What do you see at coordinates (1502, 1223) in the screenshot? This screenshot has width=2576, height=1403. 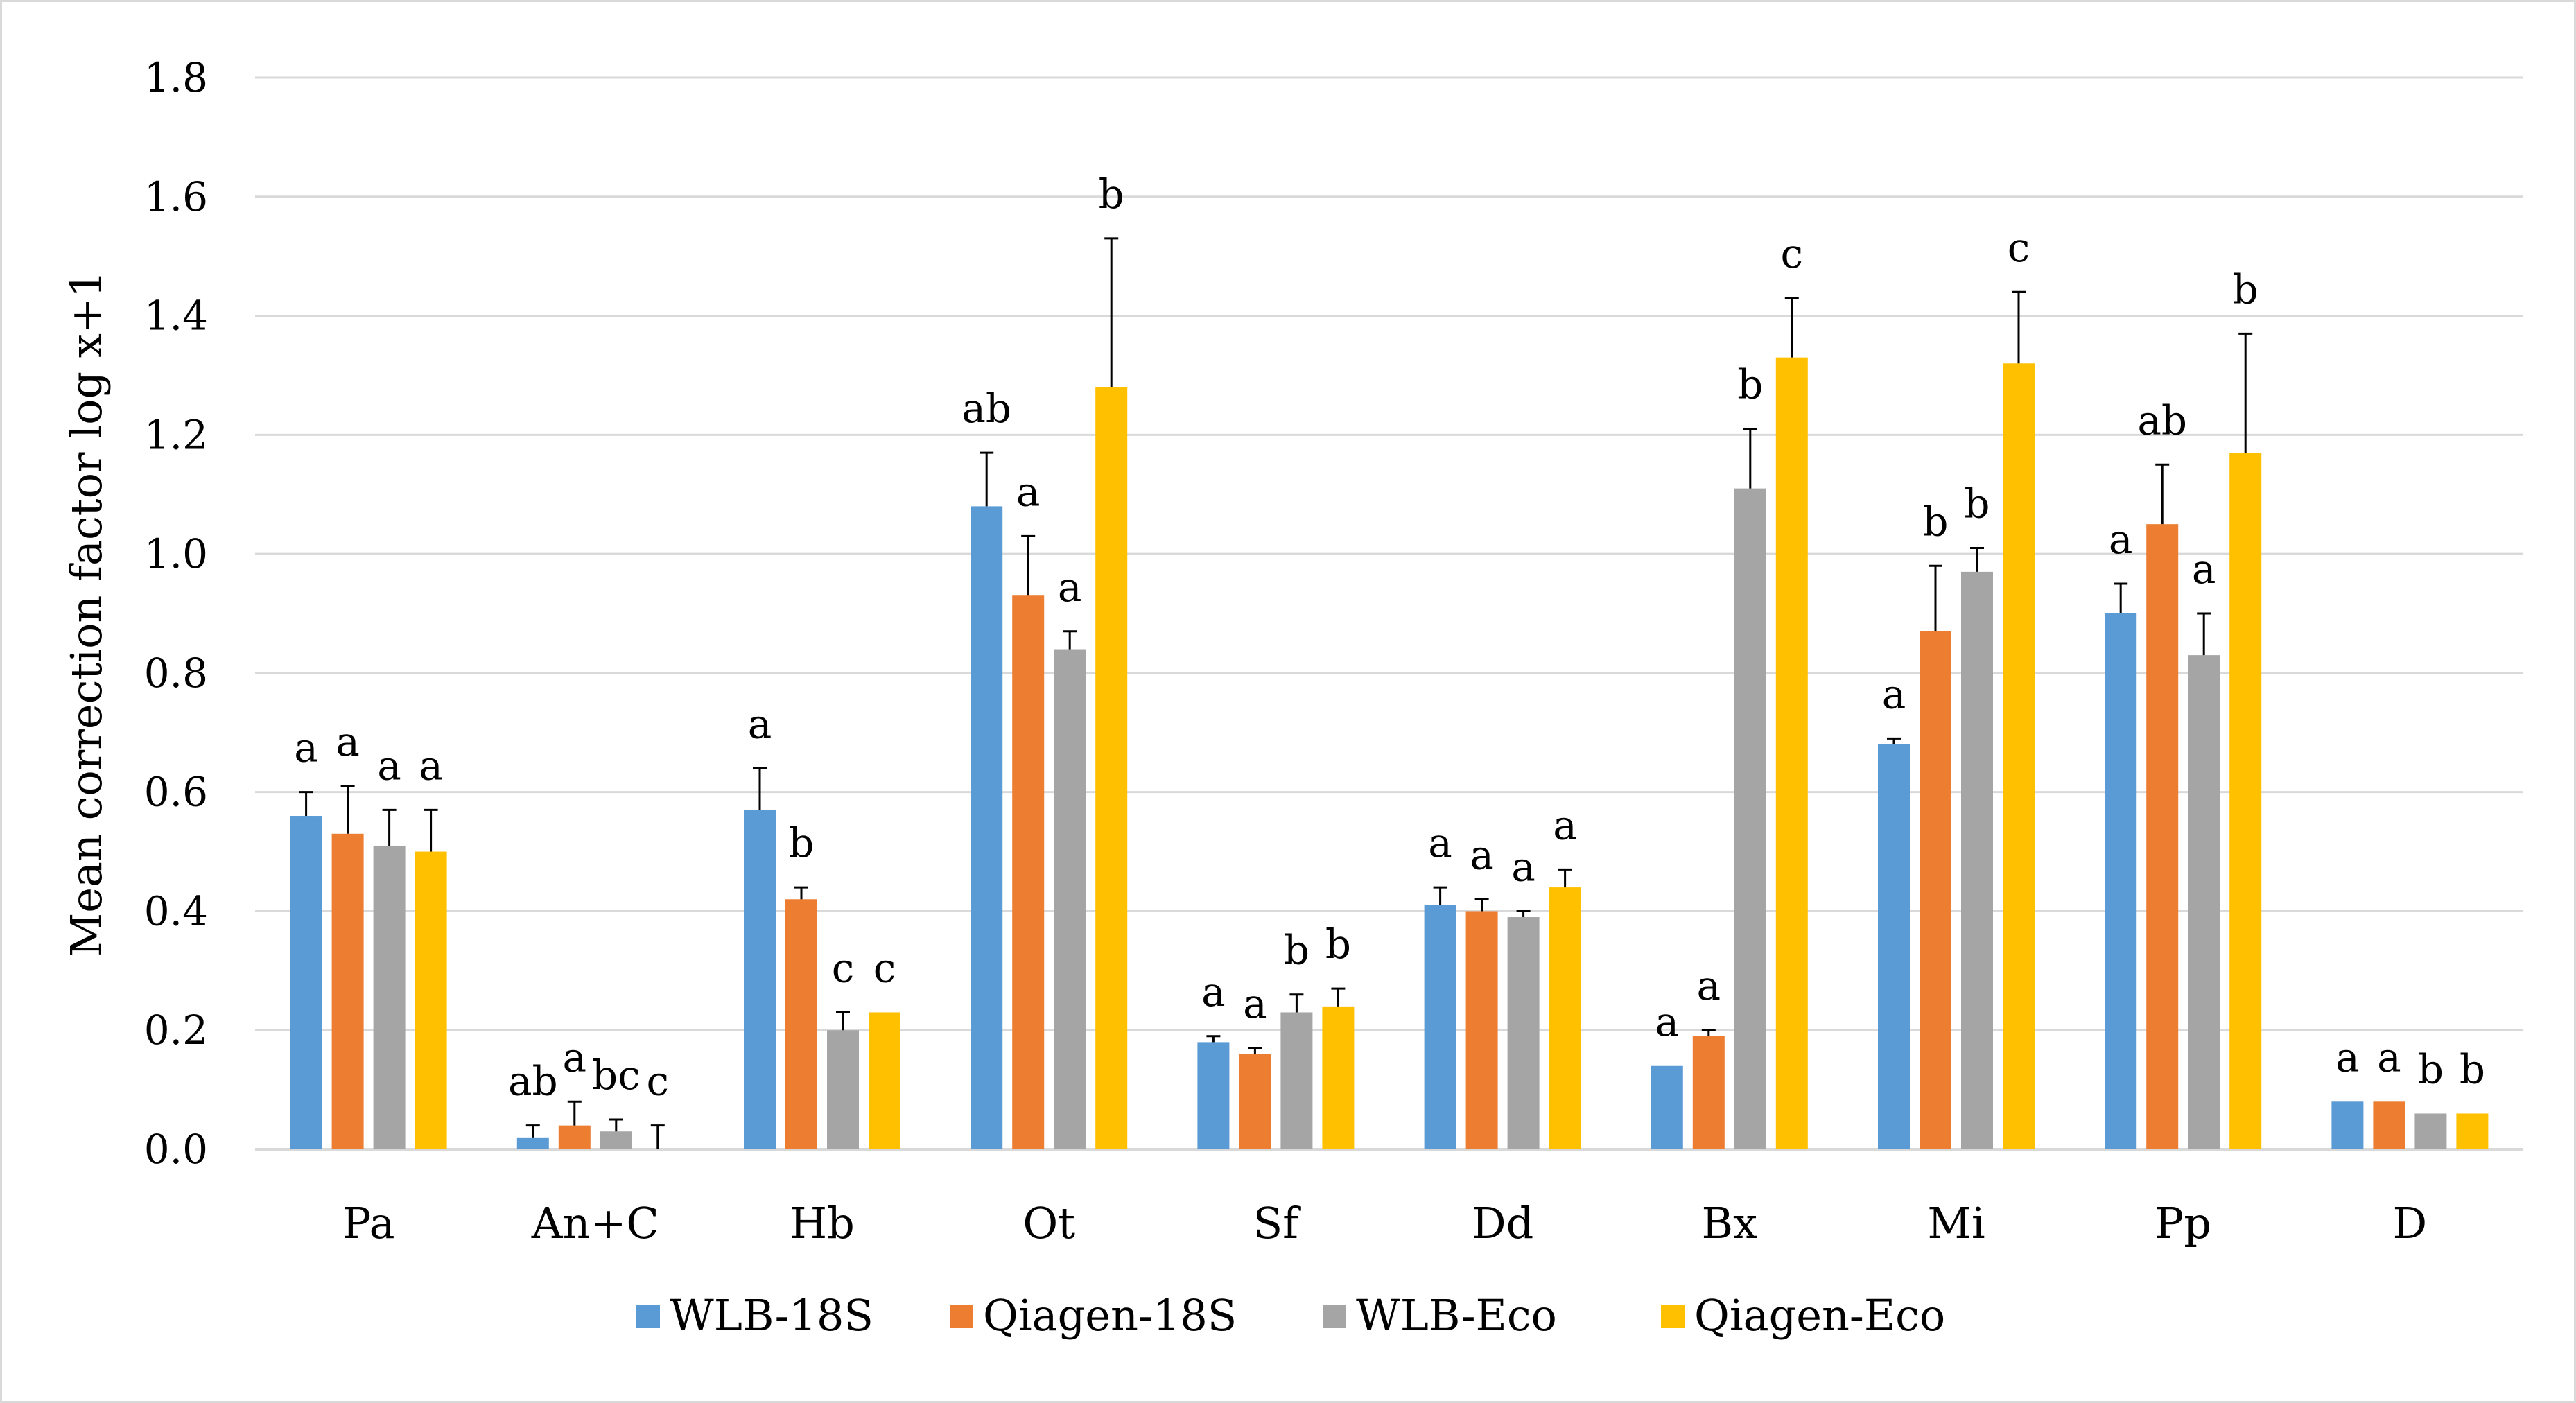 I see `category-label-dd: Dd` at bounding box center [1502, 1223].